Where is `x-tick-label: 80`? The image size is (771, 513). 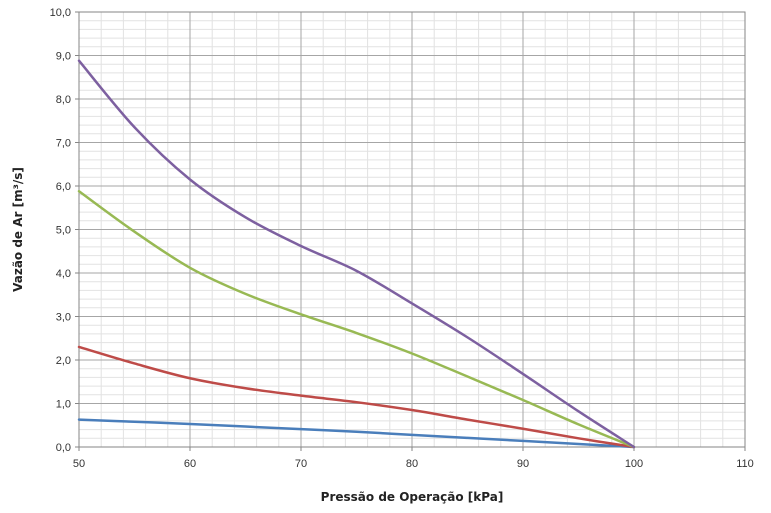 x-tick-label: 80 is located at coordinates (412, 464).